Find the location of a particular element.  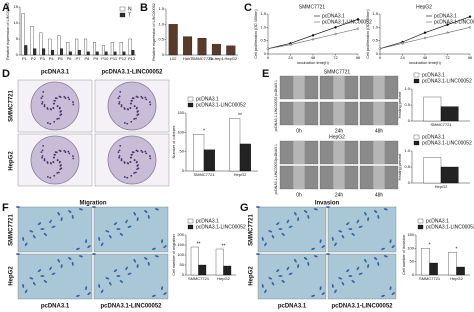

time-label: 48h is located at coordinates (379, 131).